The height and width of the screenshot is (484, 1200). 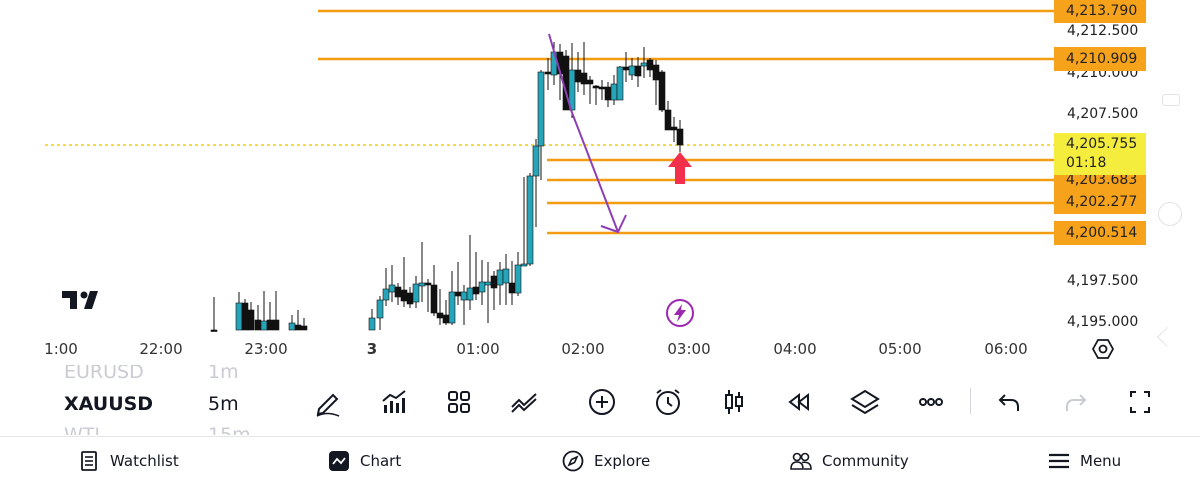 What do you see at coordinates (602, 402) in the screenshot?
I see `add-icon` at bounding box center [602, 402].